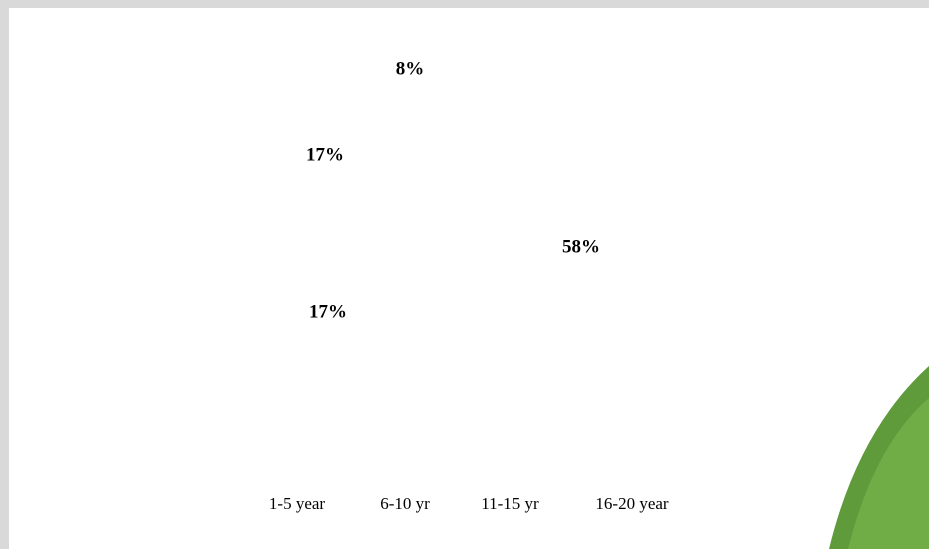 The image size is (929, 549). What do you see at coordinates (632, 503) in the screenshot?
I see `legend-entry: 16-20 year` at bounding box center [632, 503].